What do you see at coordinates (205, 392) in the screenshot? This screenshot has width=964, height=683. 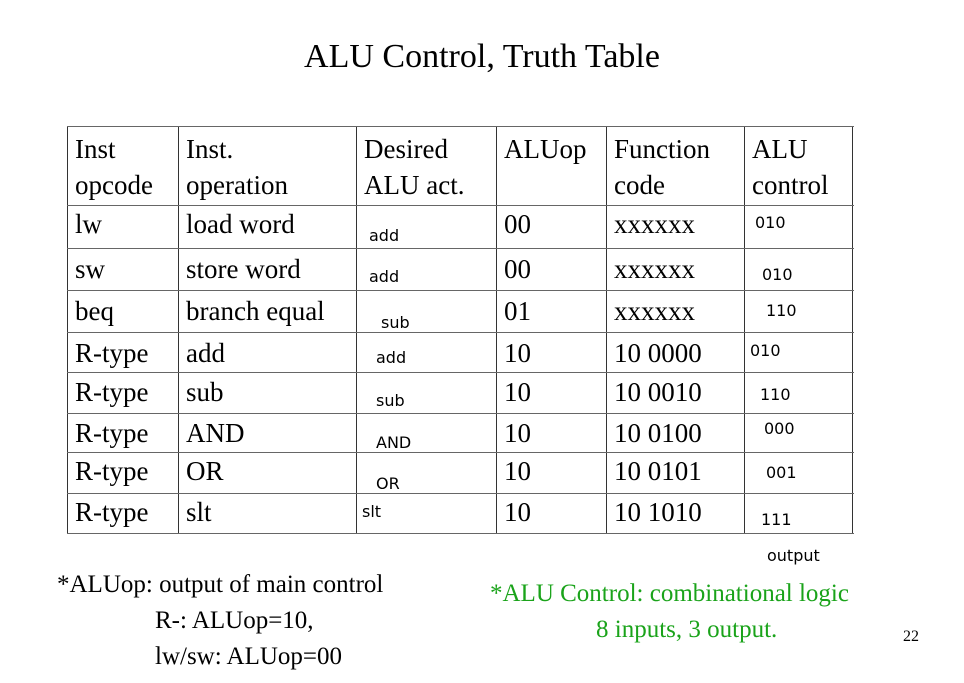 I see `table-cell-operation: sub` at bounding box center [205, 392].